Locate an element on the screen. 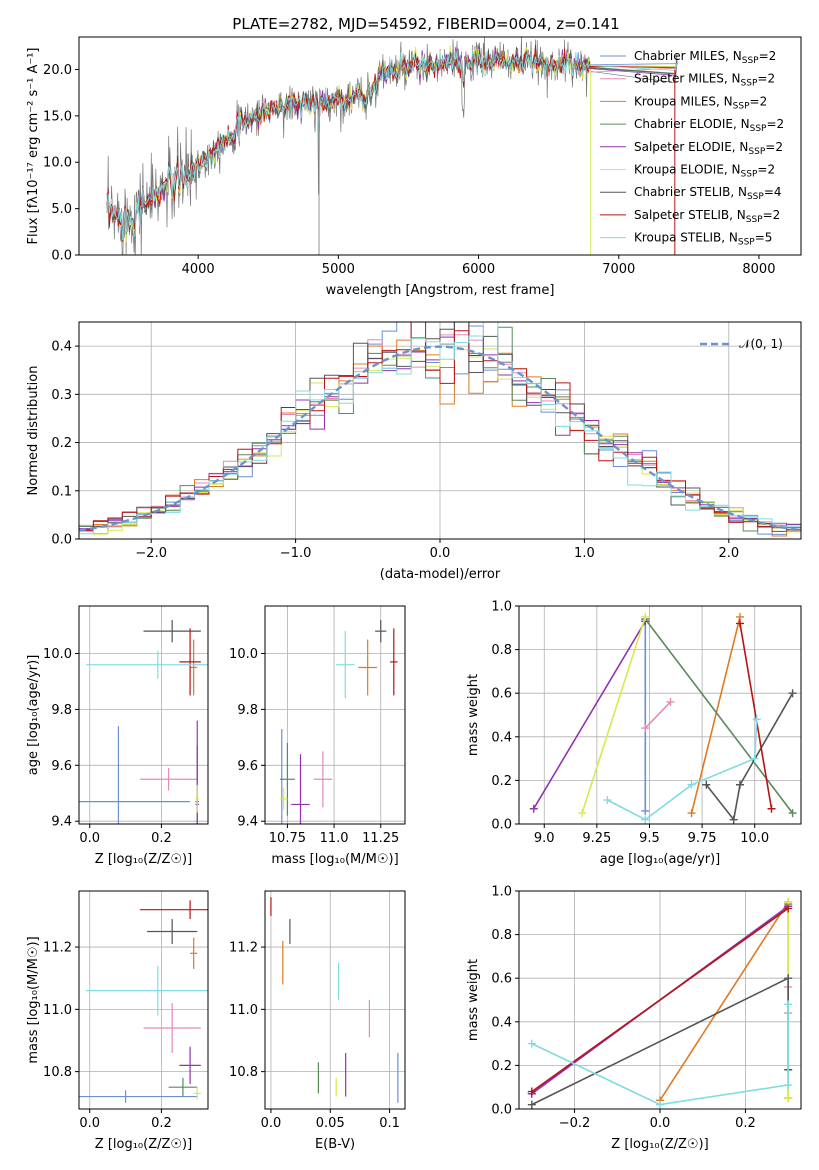  x-tick-label: 0.0 is located at coordinates (440, 553).